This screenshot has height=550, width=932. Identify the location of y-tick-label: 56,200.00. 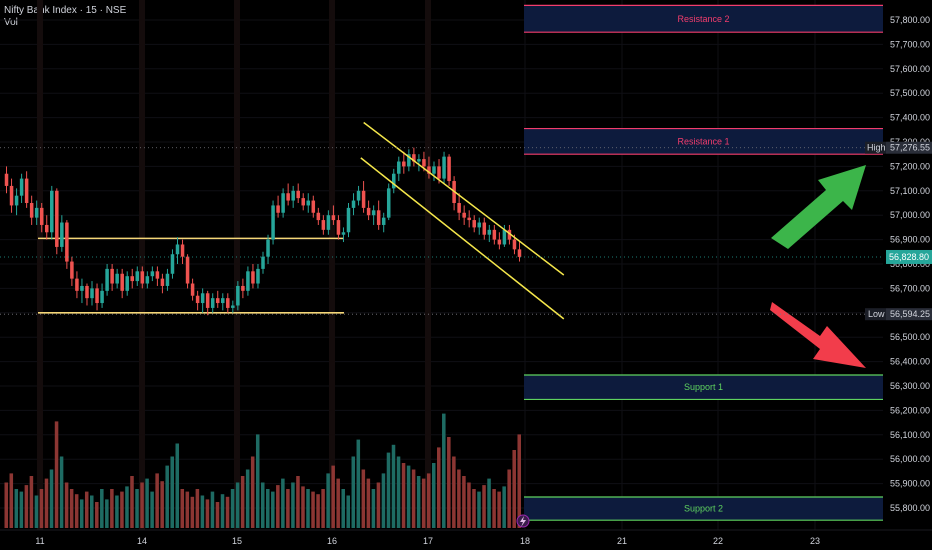
(910, 410).